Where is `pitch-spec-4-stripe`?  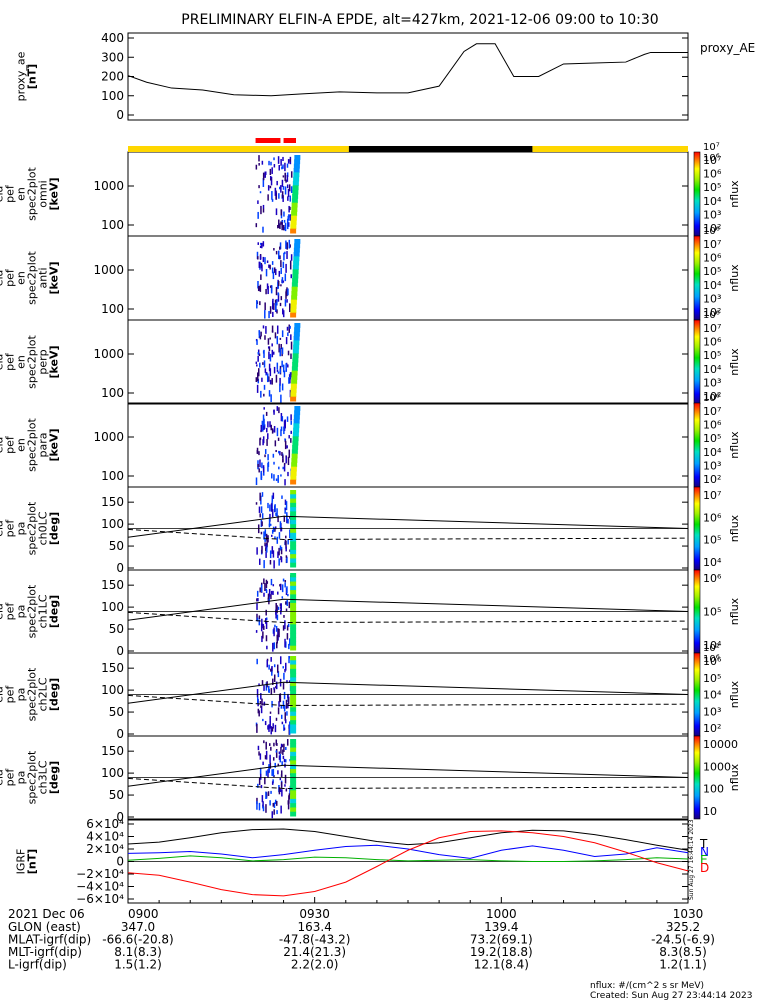
pitch-spec-4-stripe is located at coordinates (293, 805).